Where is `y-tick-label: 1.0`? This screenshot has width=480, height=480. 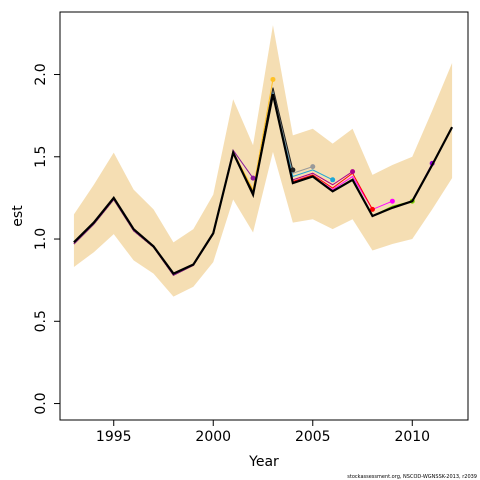
y-tick-label: 1.0 is located at coordinates (41, 239).